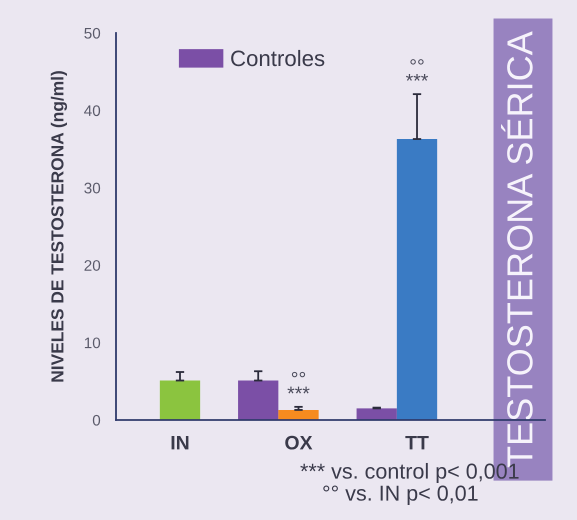  Describe the element at coordinates (92, 33) in the screenshot. I see `y-tick-label: 50` at that location.